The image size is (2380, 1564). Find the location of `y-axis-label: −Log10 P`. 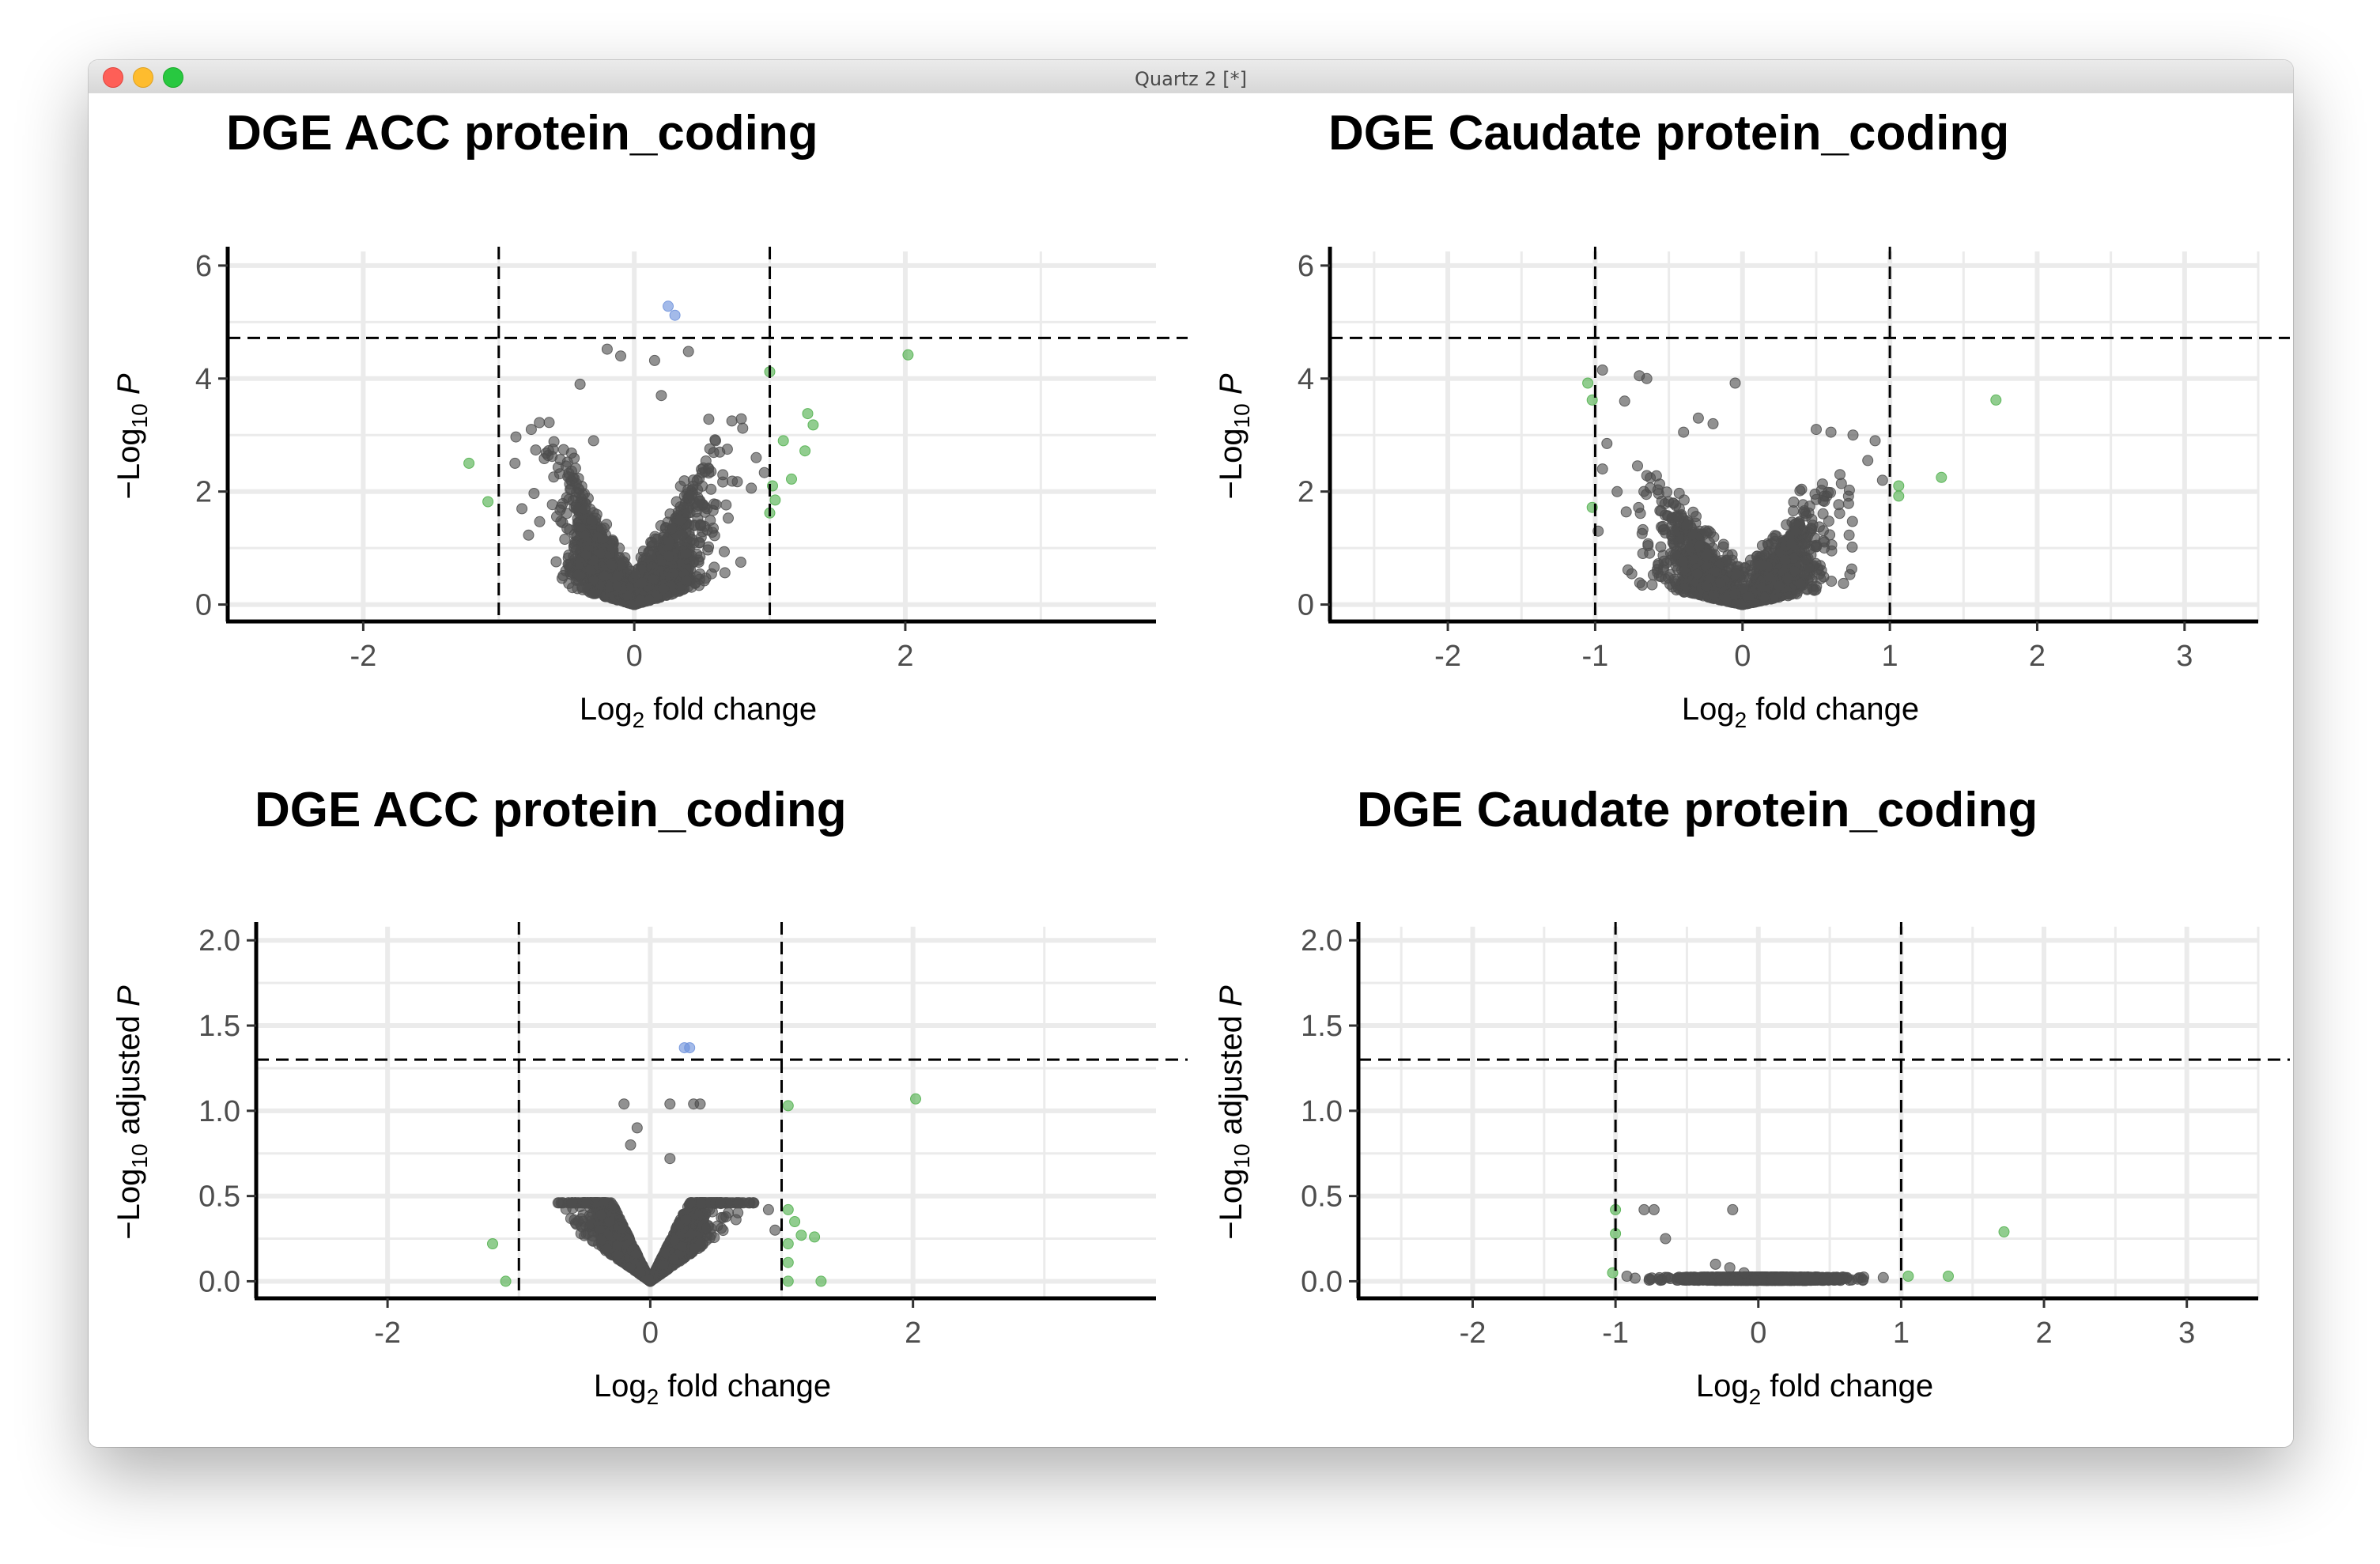

y-axis-label: −Log10 P is located at coordinates (131, 436).